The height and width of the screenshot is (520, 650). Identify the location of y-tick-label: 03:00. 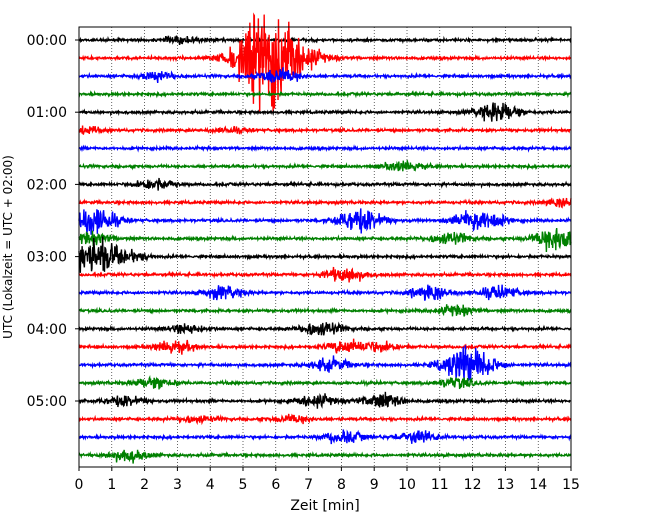
(47, 258).